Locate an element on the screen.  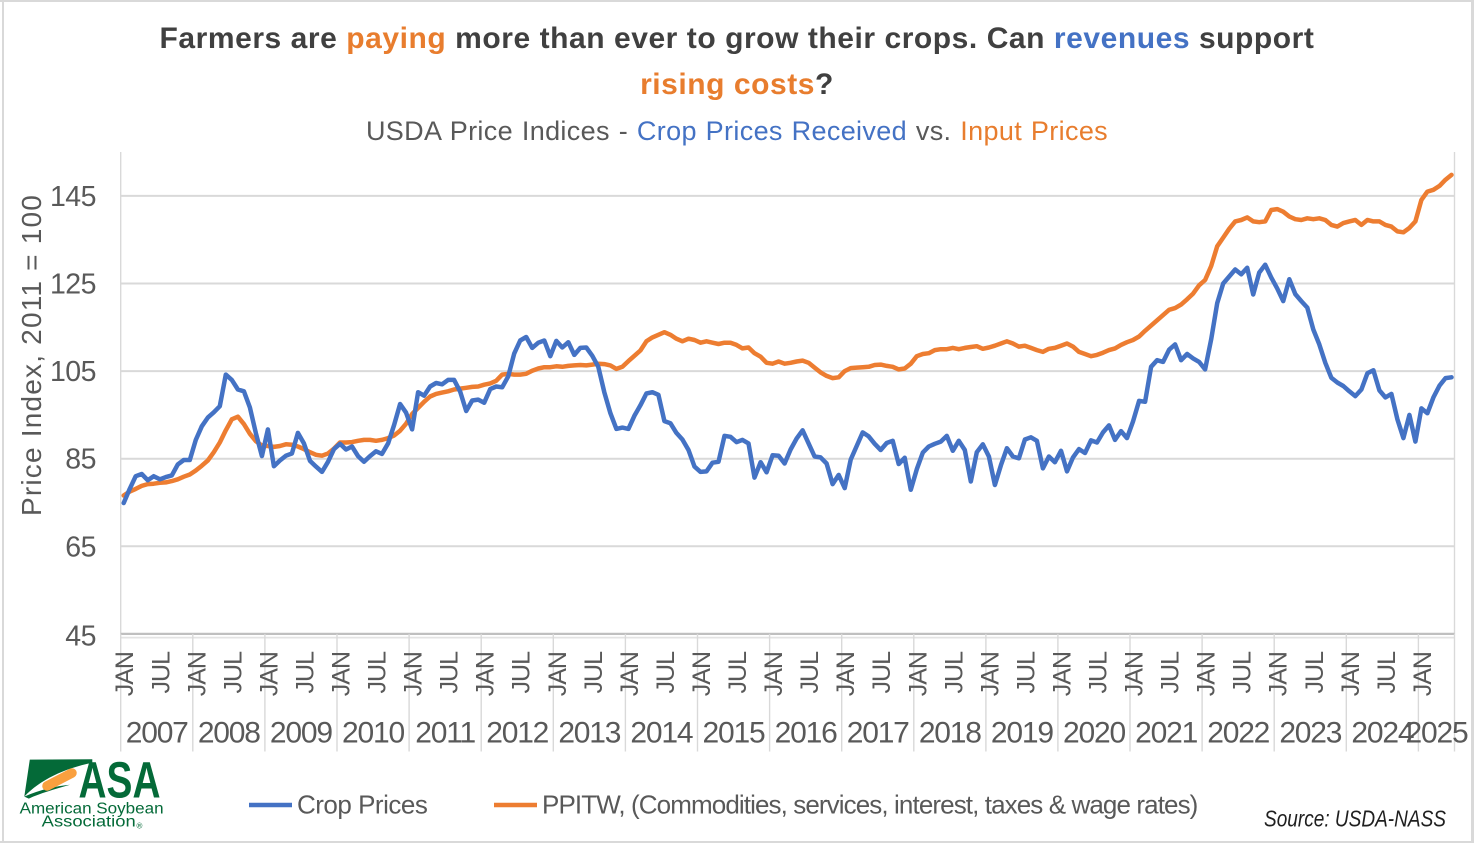
svg-text: Association is located at coordinates (89, 821).